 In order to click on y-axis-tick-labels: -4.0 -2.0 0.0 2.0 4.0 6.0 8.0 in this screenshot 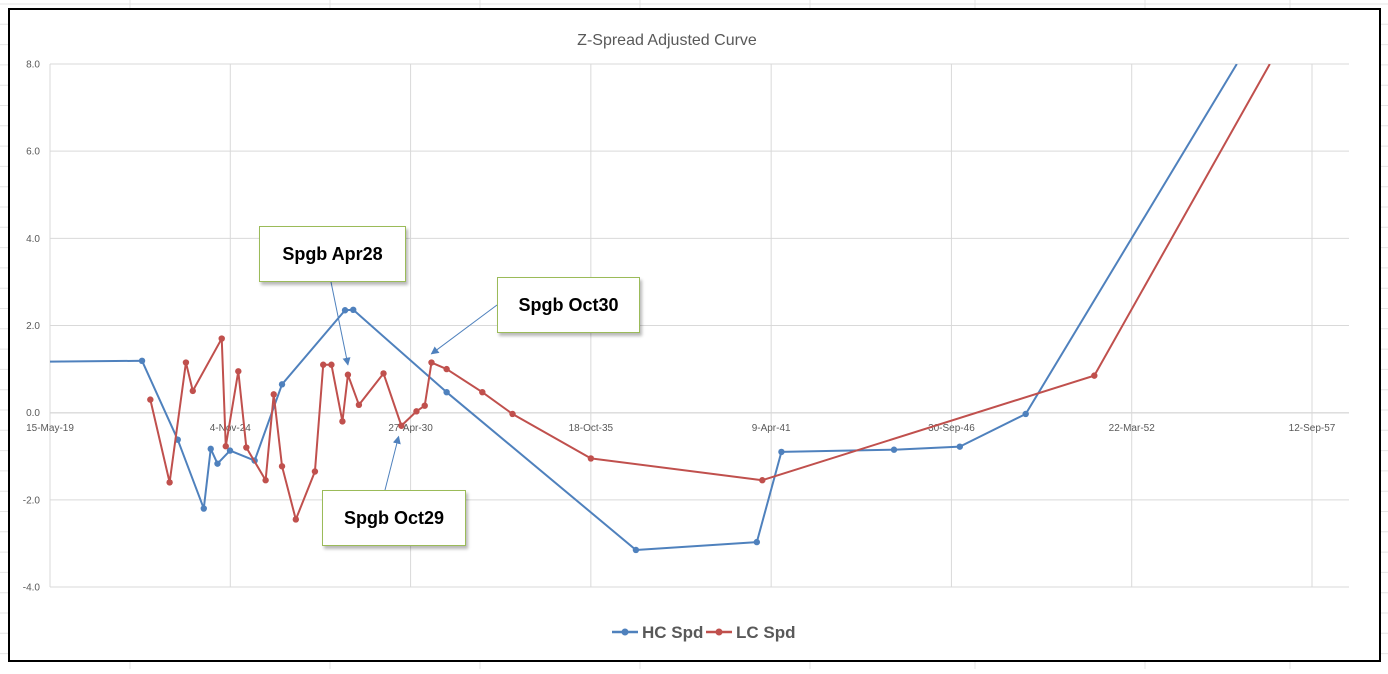, I will do `click(32, 327)`.